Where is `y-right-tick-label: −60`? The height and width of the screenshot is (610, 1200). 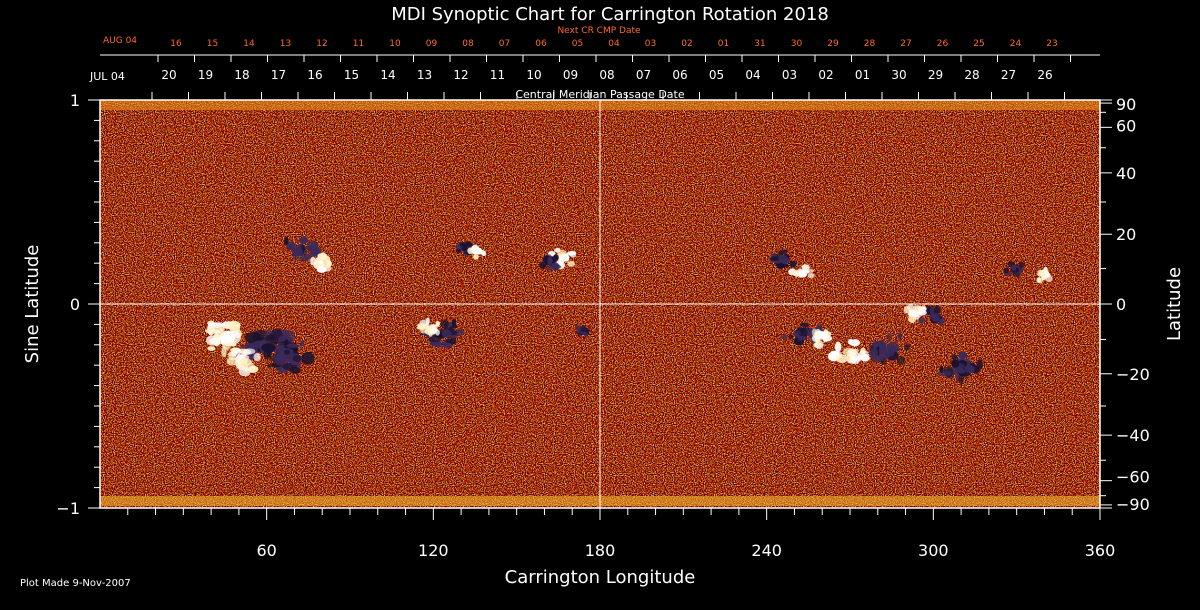 y-right-tick-label: −60 is located at coordinates (1133, 477).